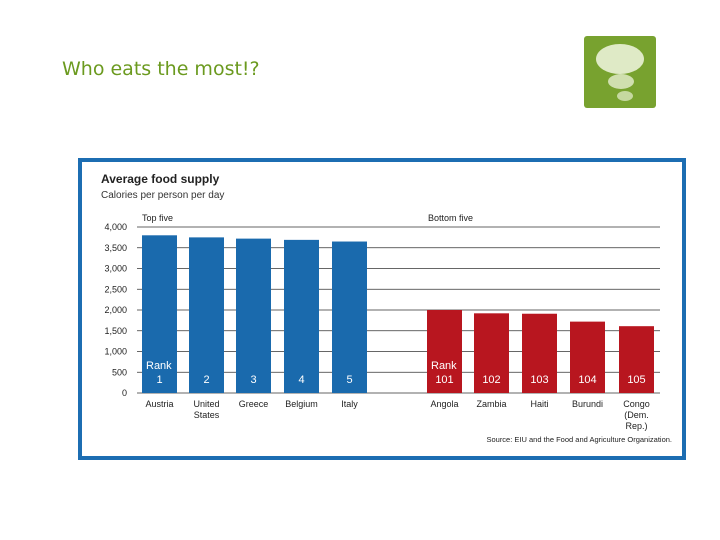 Image resolution: width=720 pixels, height=540 pixels. I want to click on chart-subtitle: Calories per person per day, so click(162, 195).